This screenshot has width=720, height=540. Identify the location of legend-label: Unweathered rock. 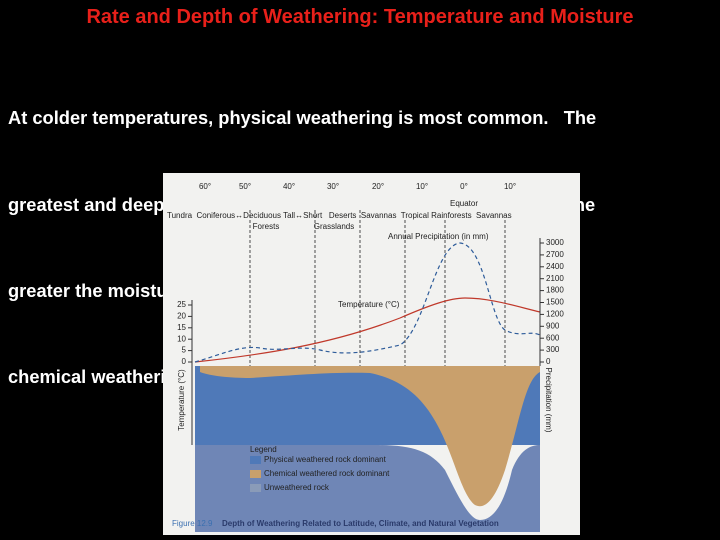
(297, 487).